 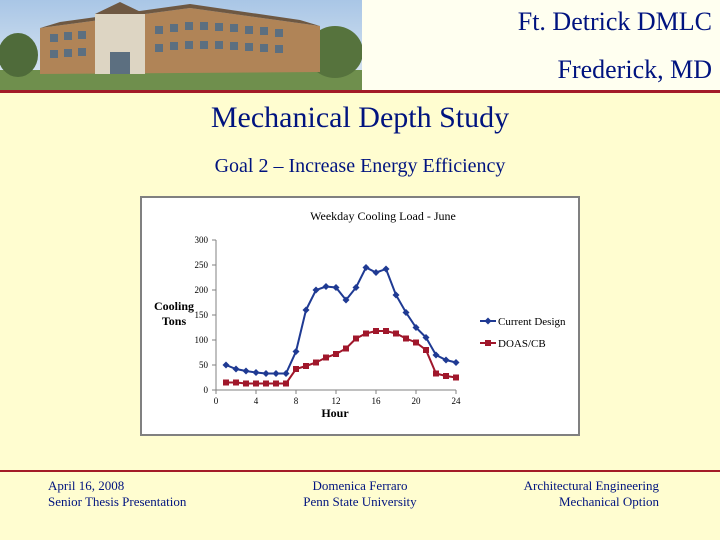 I want to click on header-line-1: Ft. Detrick DMLC, so click(x=614, y=21).